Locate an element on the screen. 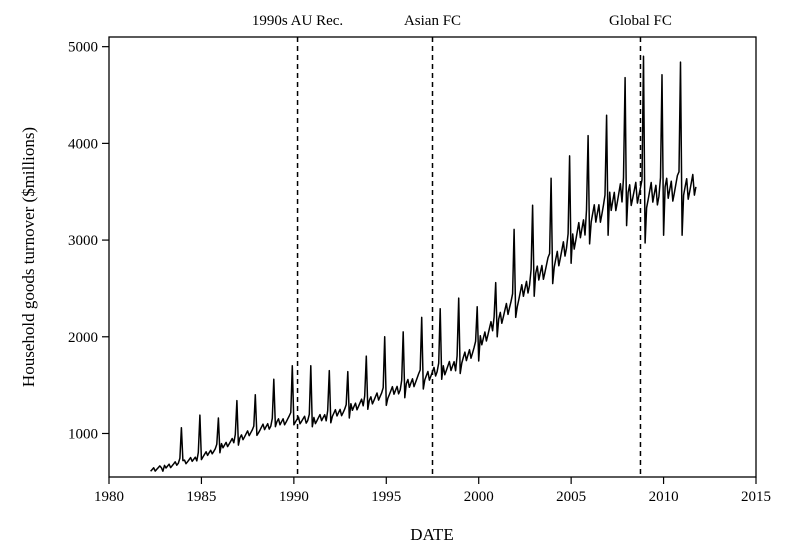 The image size is (788, 551). y-tick-label: 3000 is located at coordinates (83, 241).